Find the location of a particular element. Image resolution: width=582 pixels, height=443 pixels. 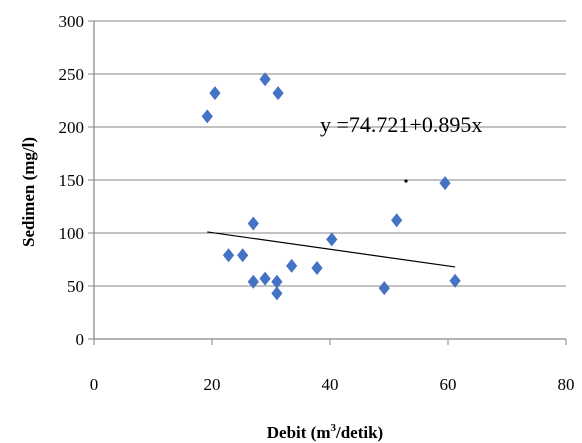

x-tick-label-60: 60 is located at coordinates (448, 384).